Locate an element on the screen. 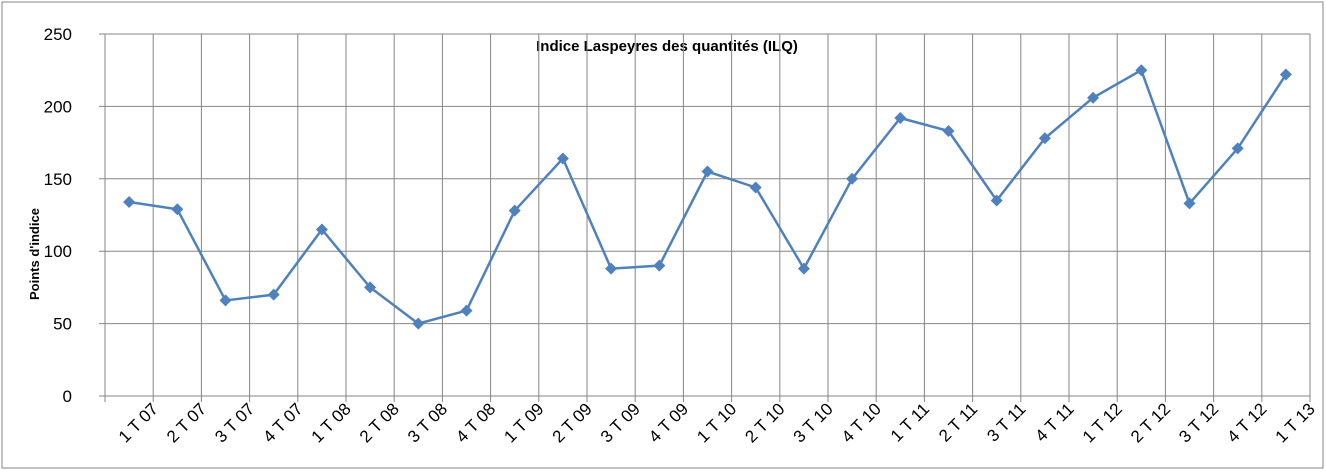 This screenshot has height=475, width=1326. y-axis-label: Points d'indice is located at coordinates (34, 254).